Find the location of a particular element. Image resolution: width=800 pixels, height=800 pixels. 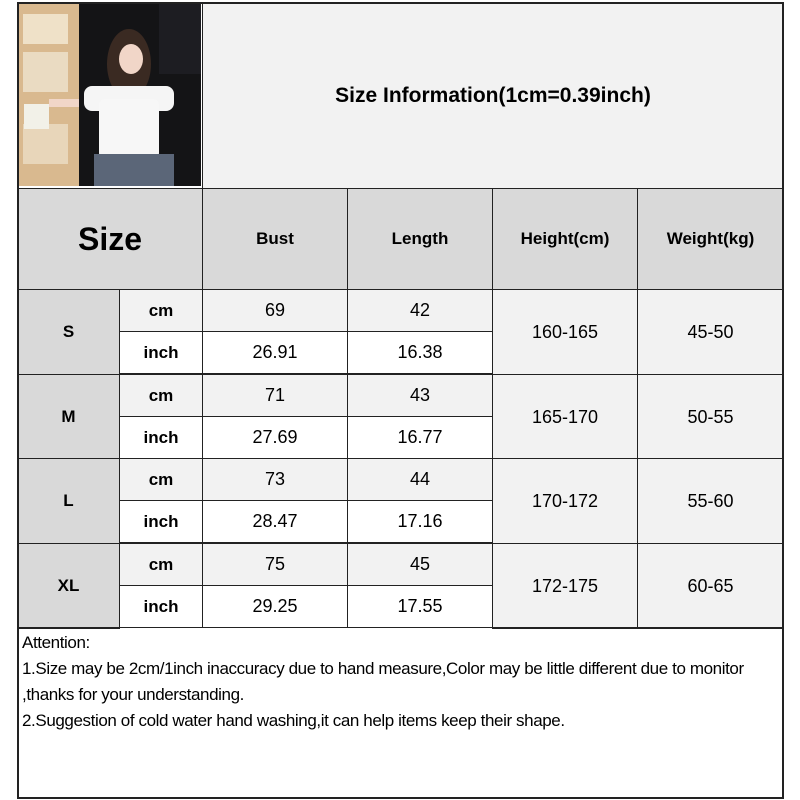

length-inch: 17.16 is located at coordinates (420, 521).